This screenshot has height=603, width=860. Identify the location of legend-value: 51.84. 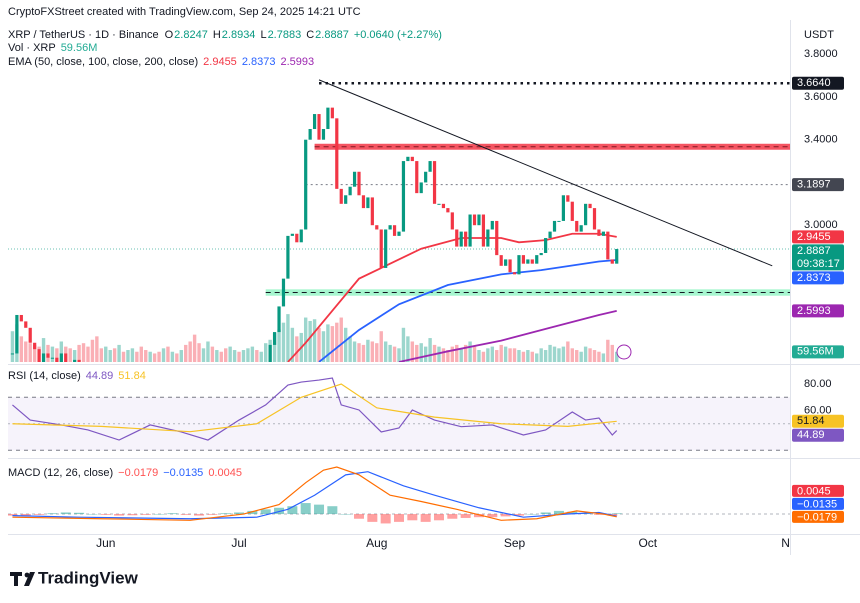
(132, 376).